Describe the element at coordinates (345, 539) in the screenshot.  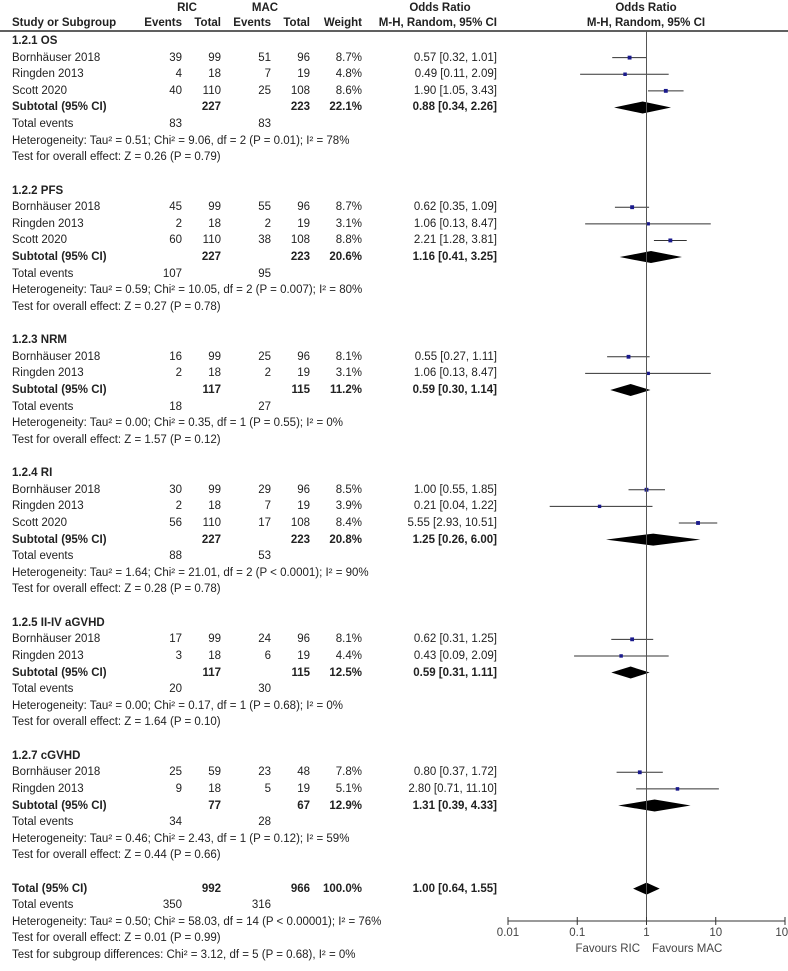
I see `subtotal-weight: 20.8%` at that location.